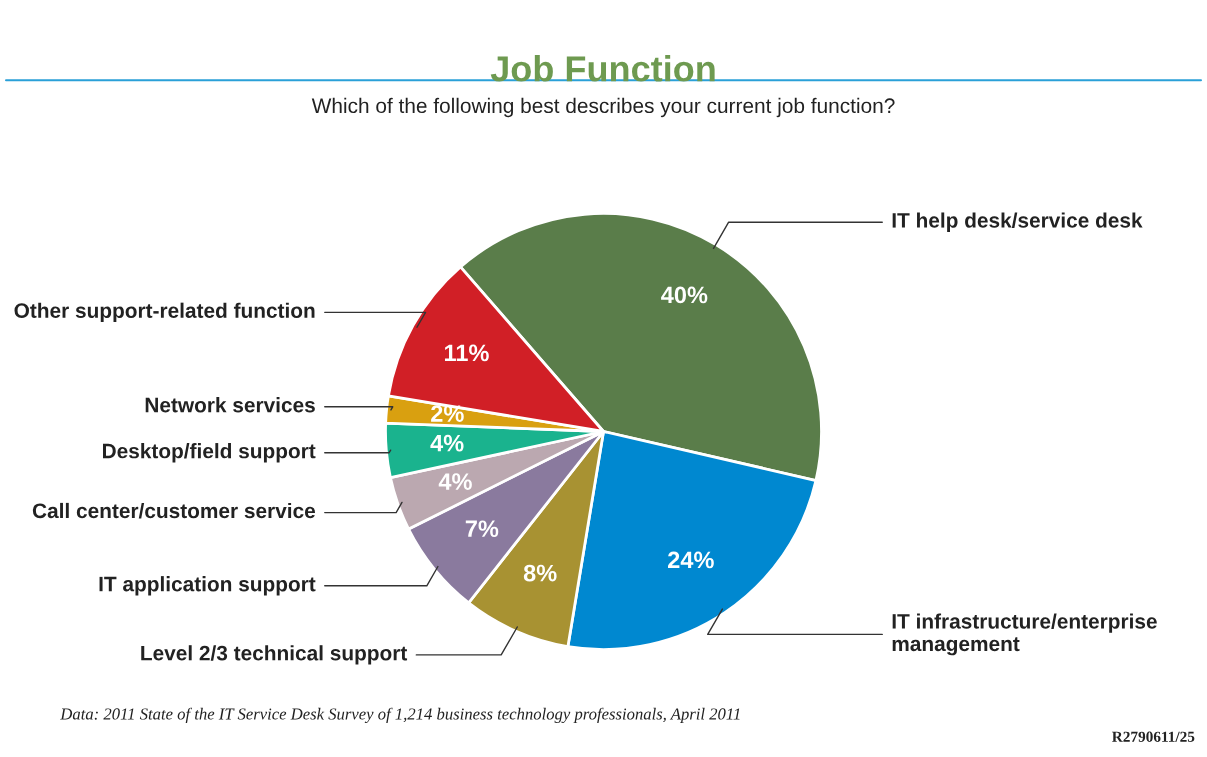 The image size is (1207, 757). I want to click on slice-label: Call center/customer service, so click(174, 510).